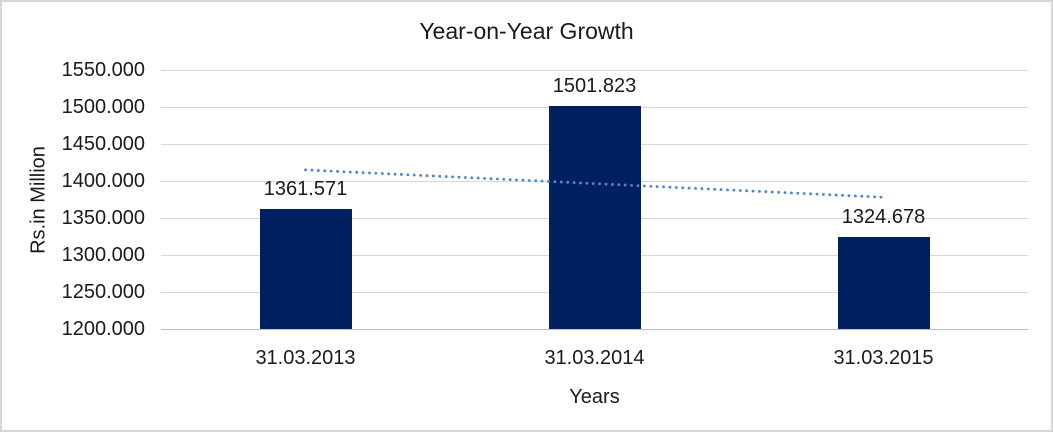  What do you see at coordinates (305, 358) in the screenshot?
I see `x-axis-tick-label: 31.03.2013` at bounding box center [305, 358].